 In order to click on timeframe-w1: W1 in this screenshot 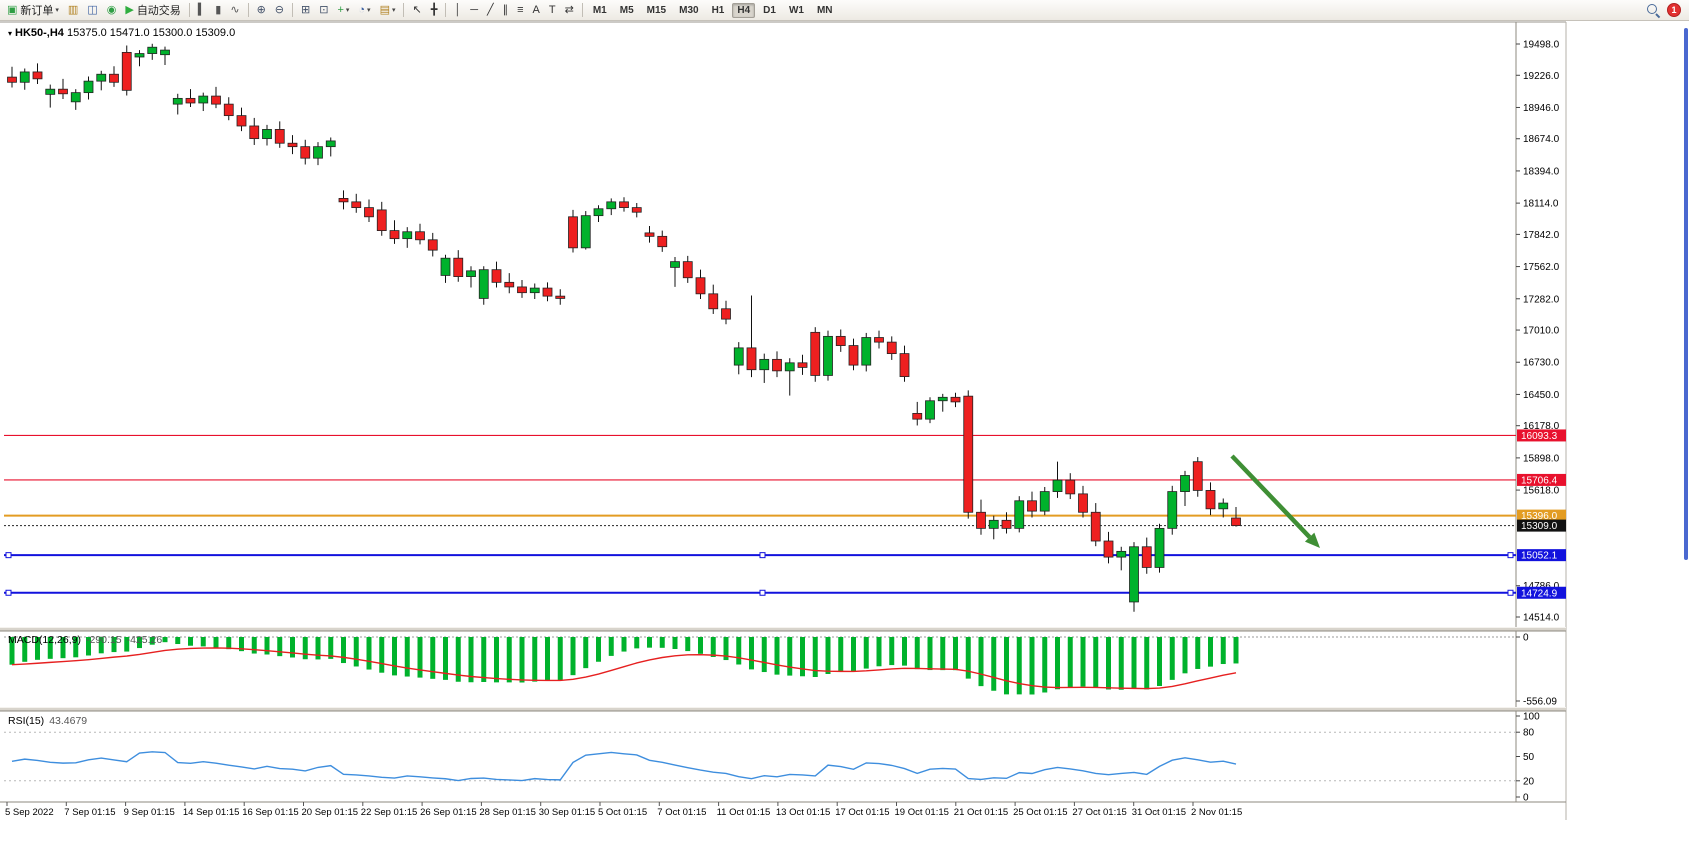, I will do `click(796, 10)`.